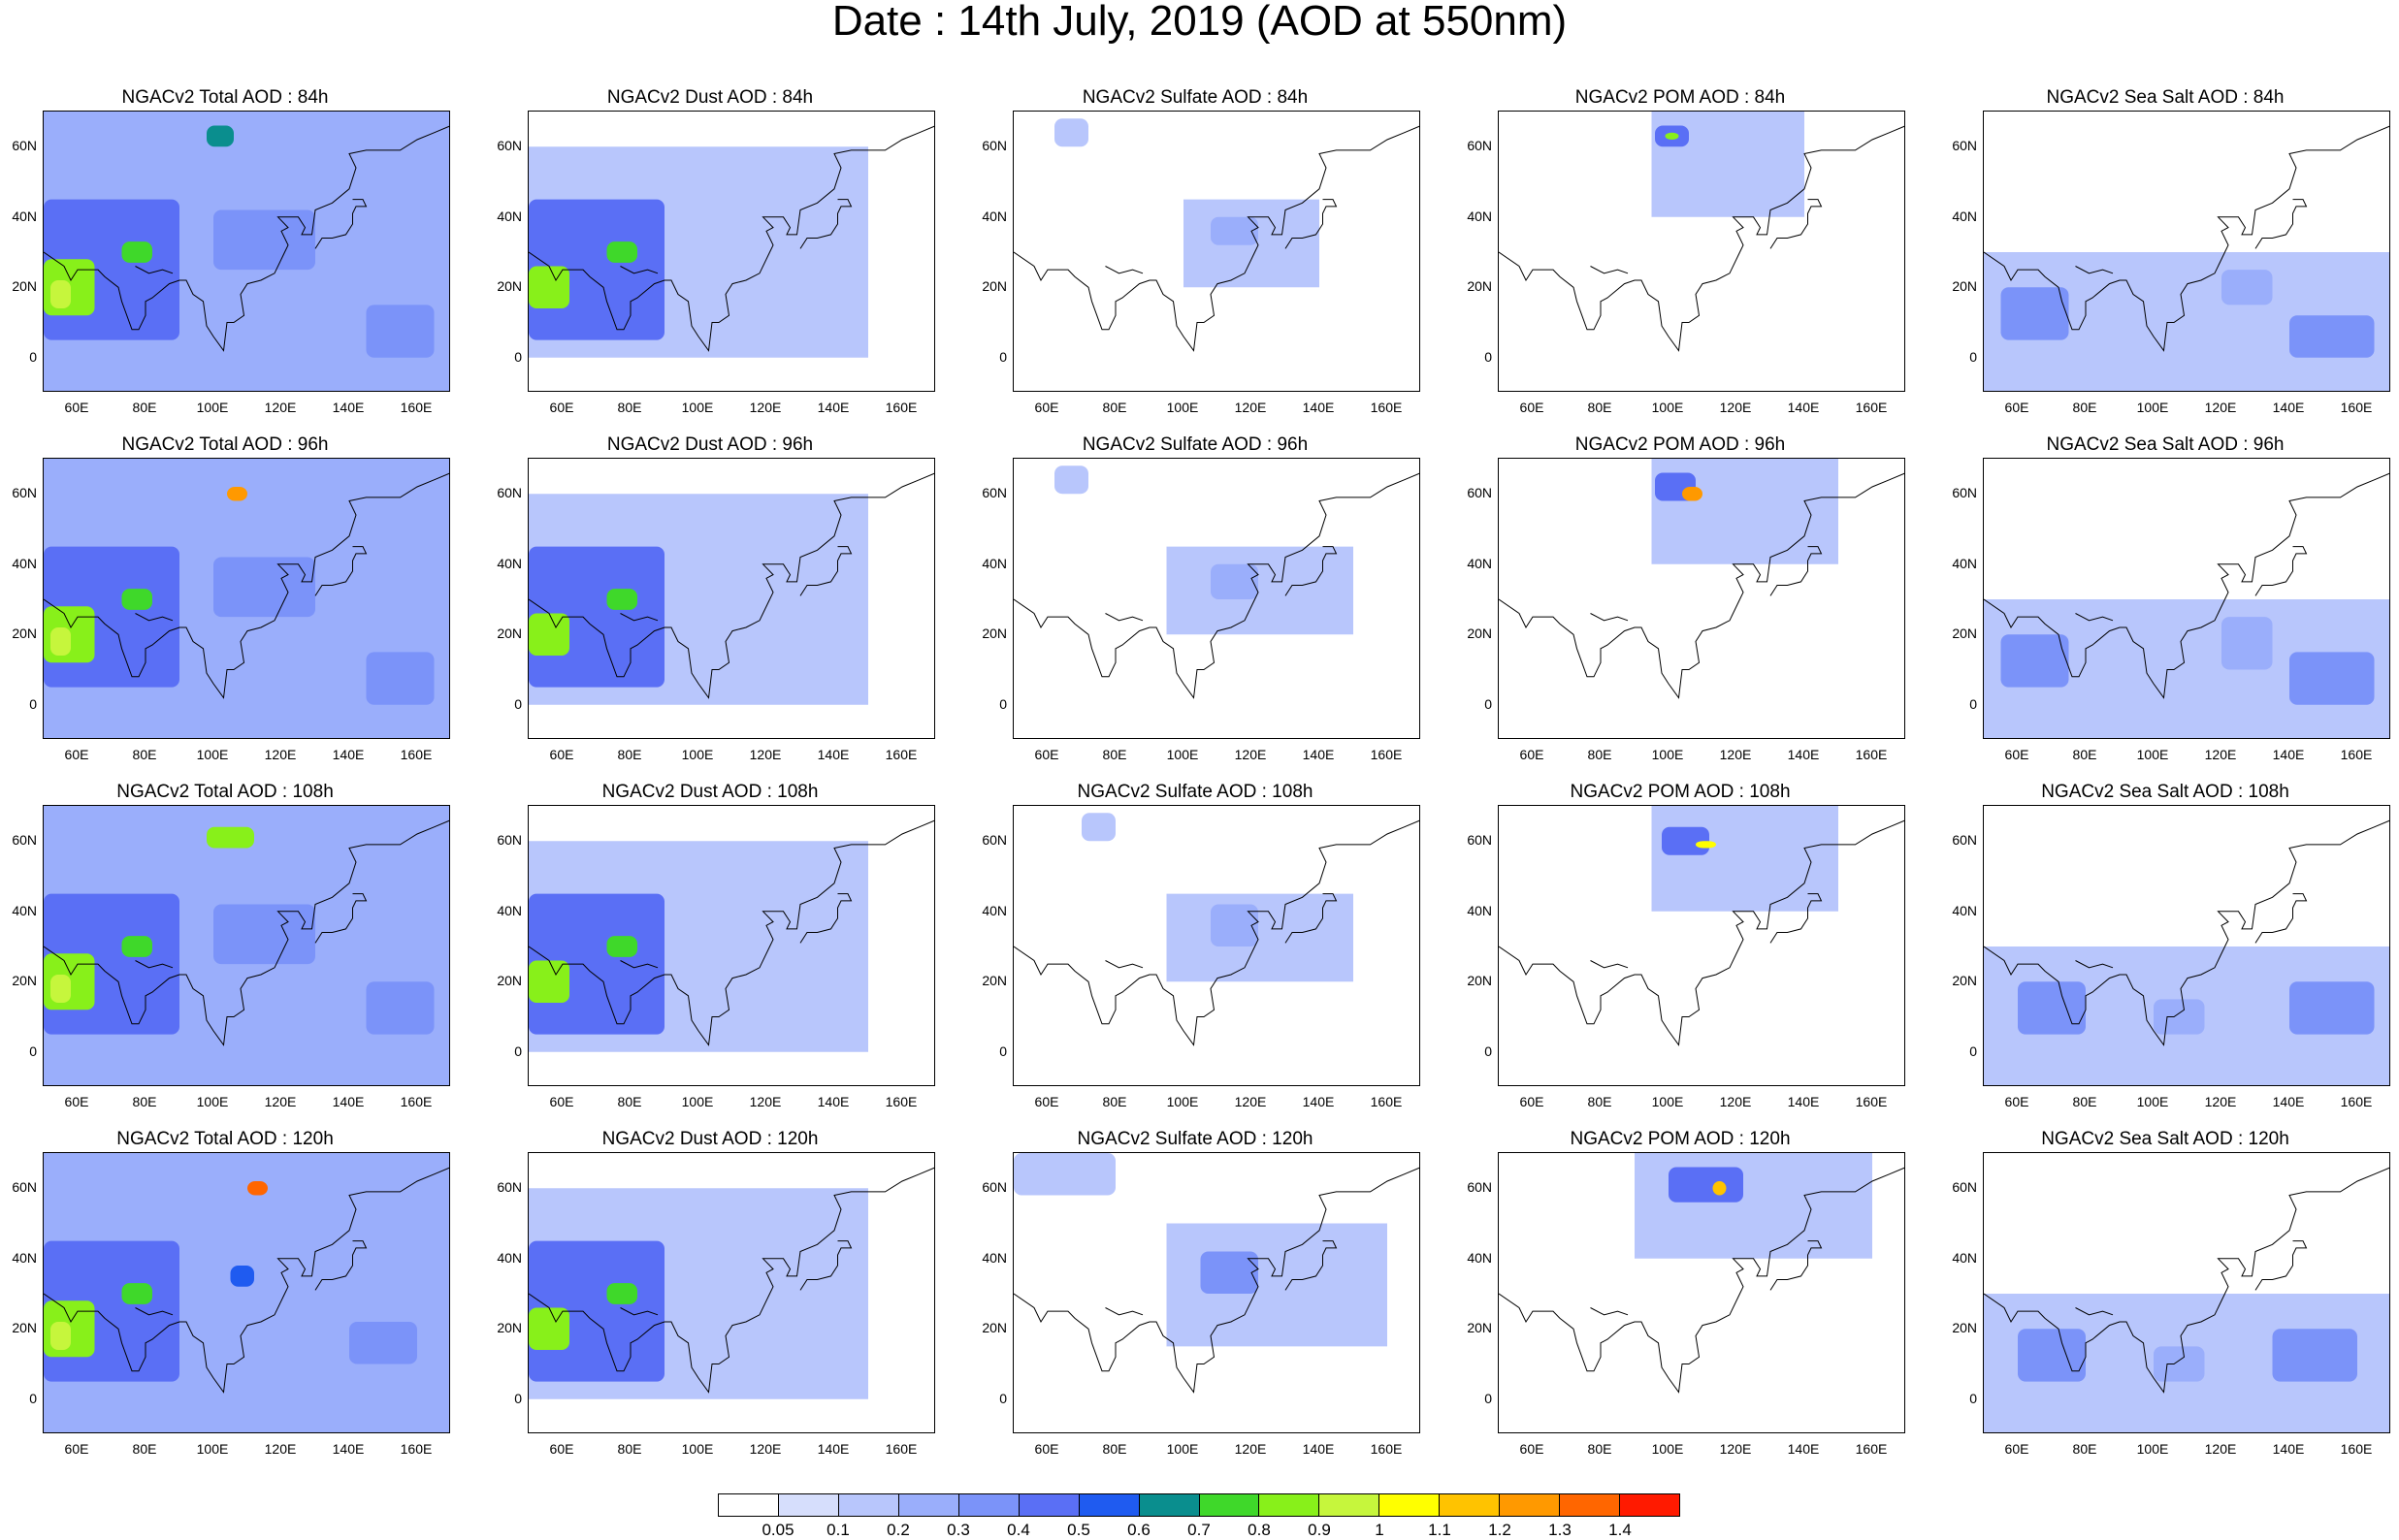 Image resolution: width=2399 pixels, height=1540 pixels. Describe the element at coordinates (225, 97) in the screenshot. I see `panel-title: NGACv2 Total AOD : 84h` at that location.